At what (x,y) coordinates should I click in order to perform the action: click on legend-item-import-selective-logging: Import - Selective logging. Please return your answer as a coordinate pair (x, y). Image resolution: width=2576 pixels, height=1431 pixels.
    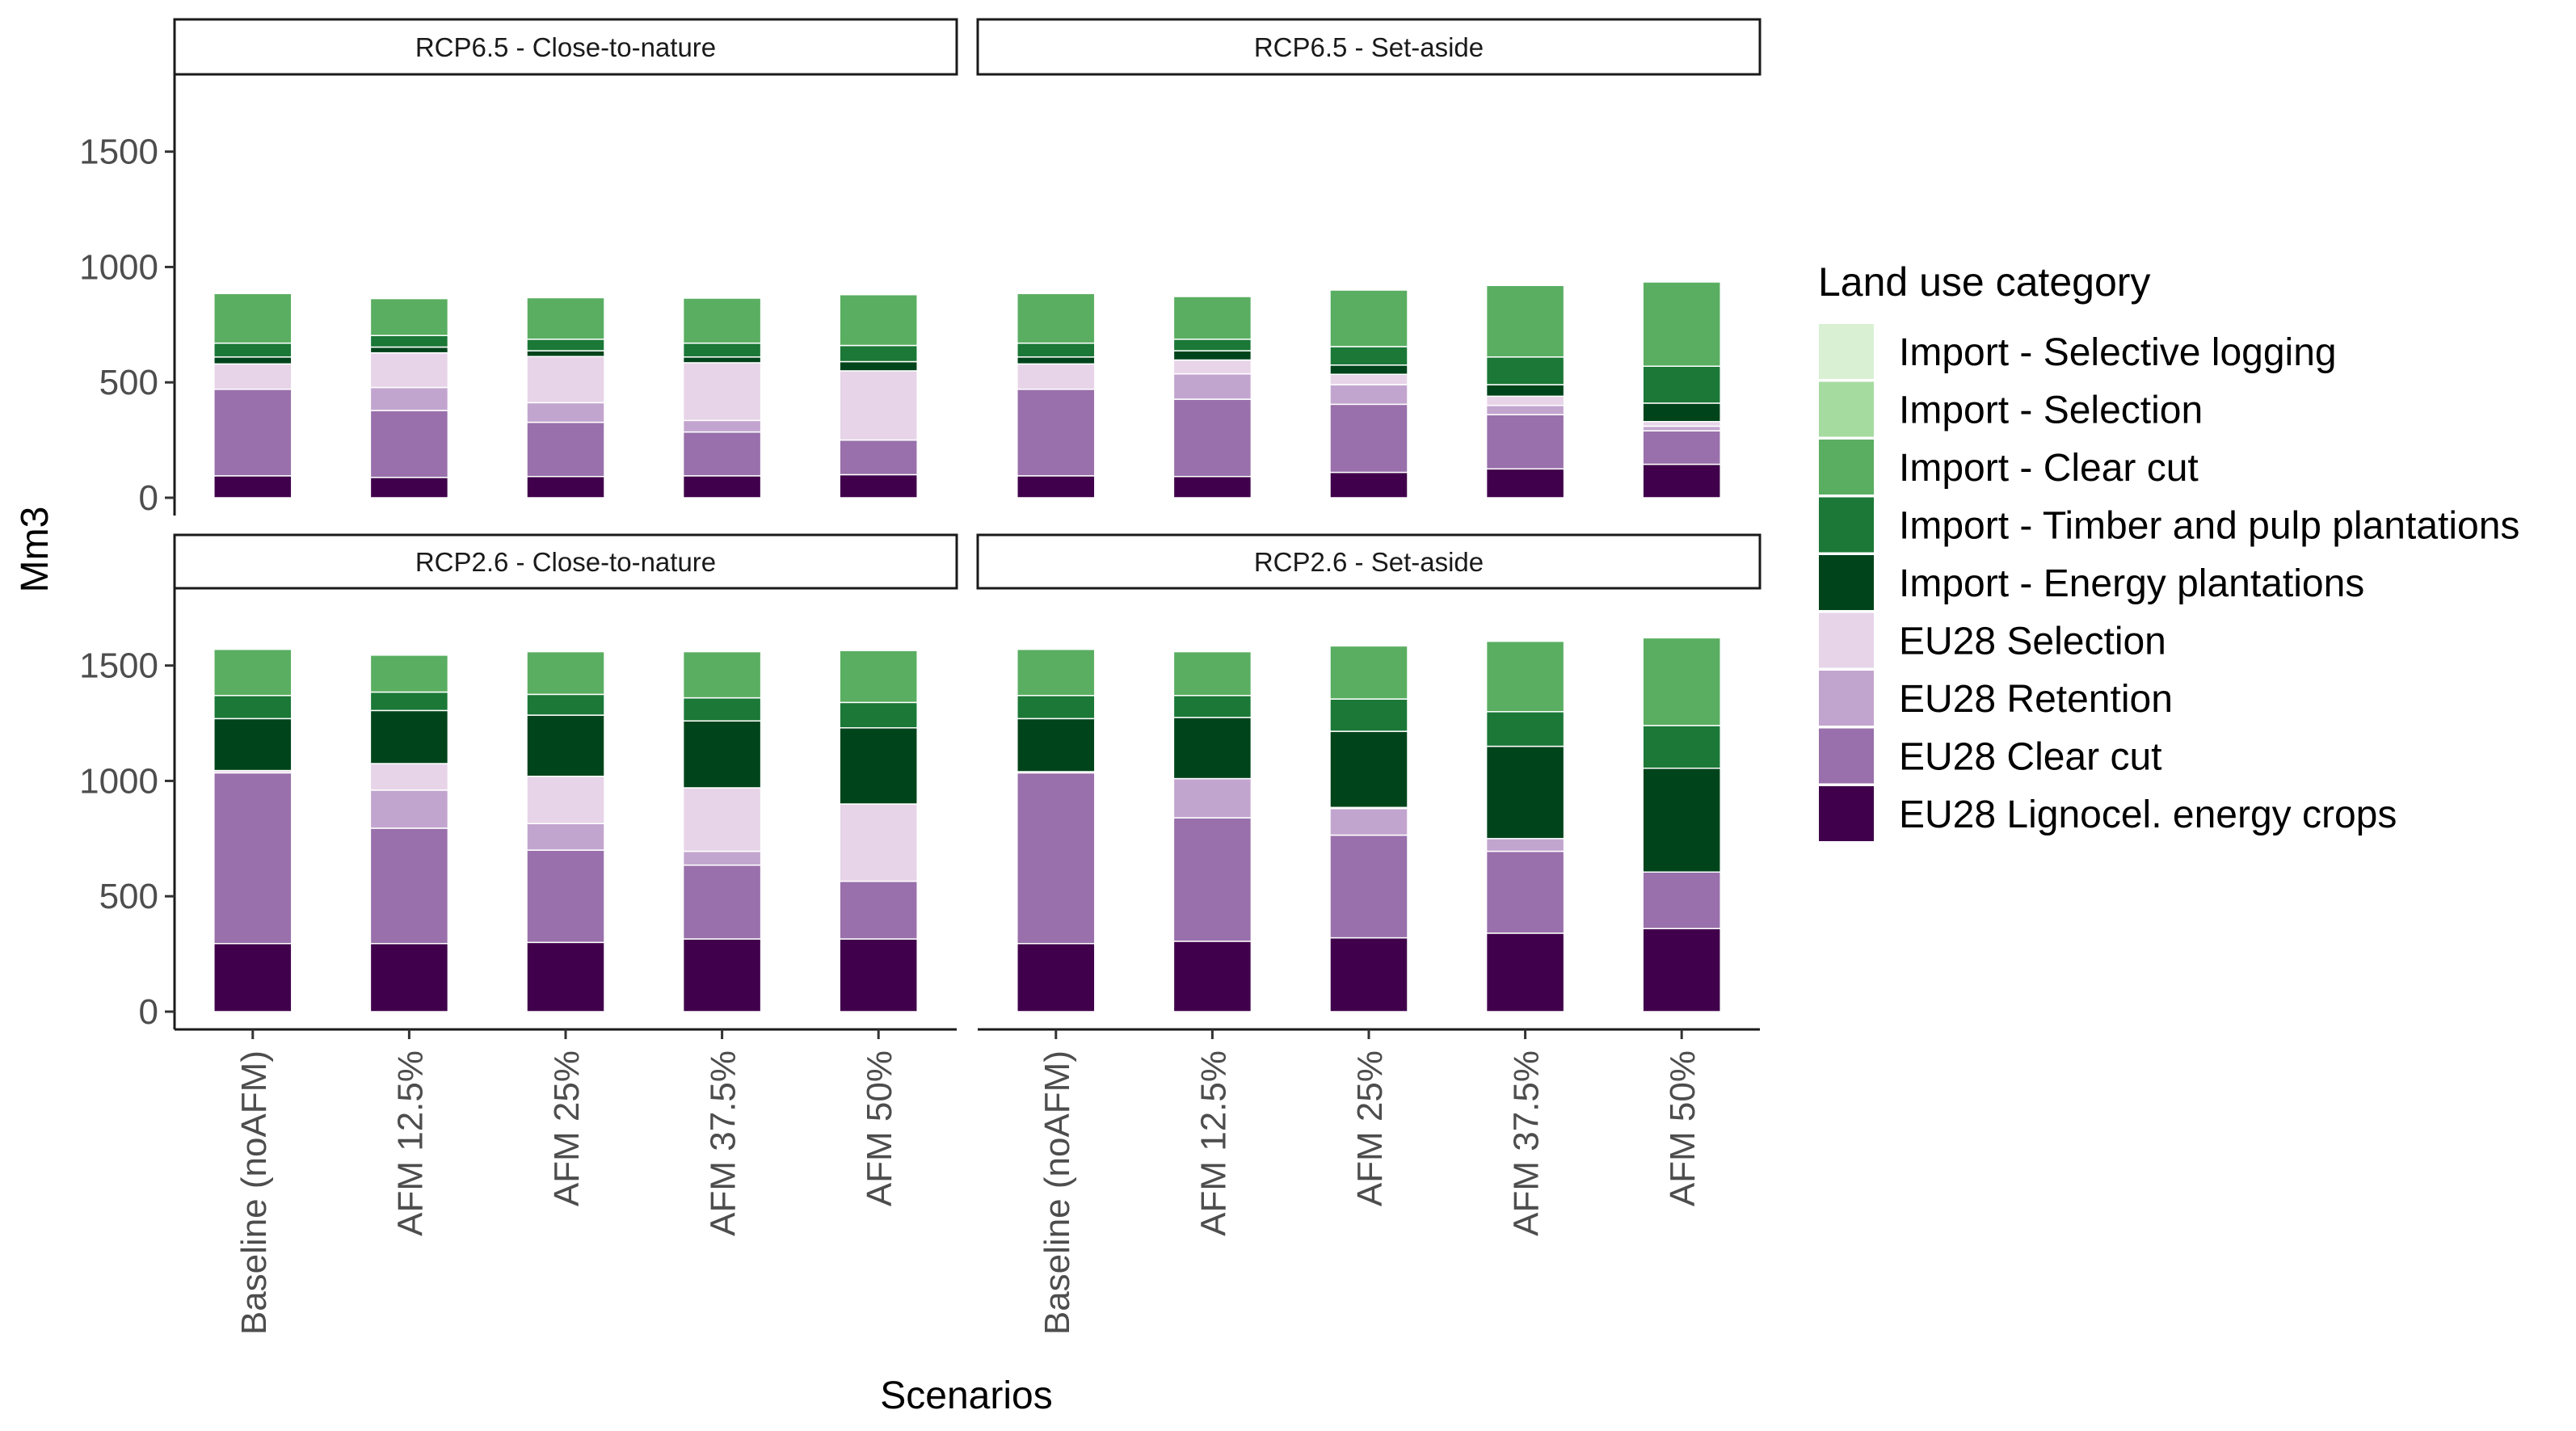
    Looking at the image, I should click on (2077, 351).